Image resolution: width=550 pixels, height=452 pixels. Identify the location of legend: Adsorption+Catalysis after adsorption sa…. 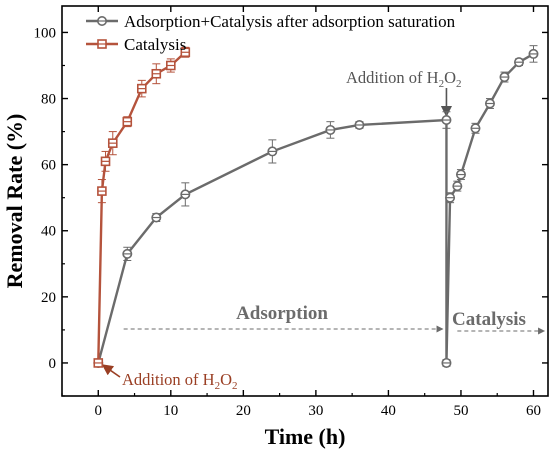
(271, 33).